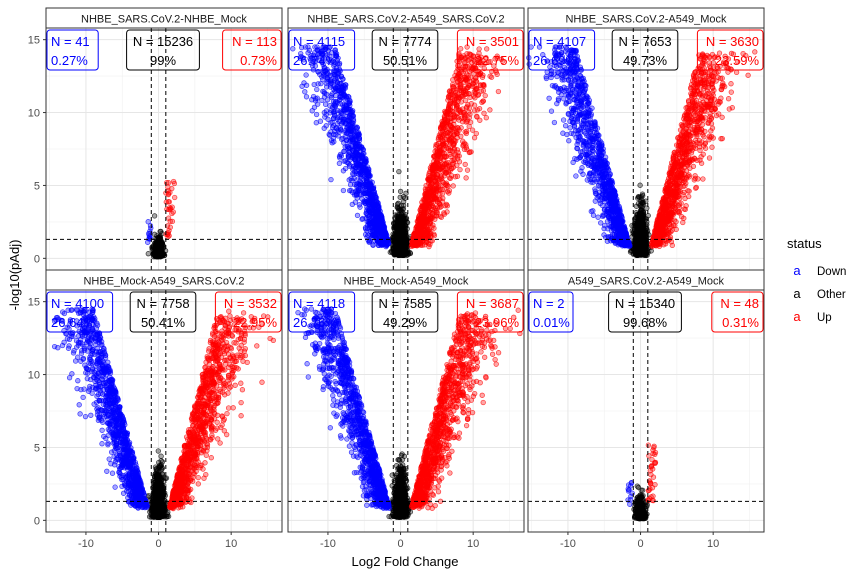  Describe the element at coordinates (70, 41) in the screenshot. I see `panel-1-down-count: N = 41` at that location.